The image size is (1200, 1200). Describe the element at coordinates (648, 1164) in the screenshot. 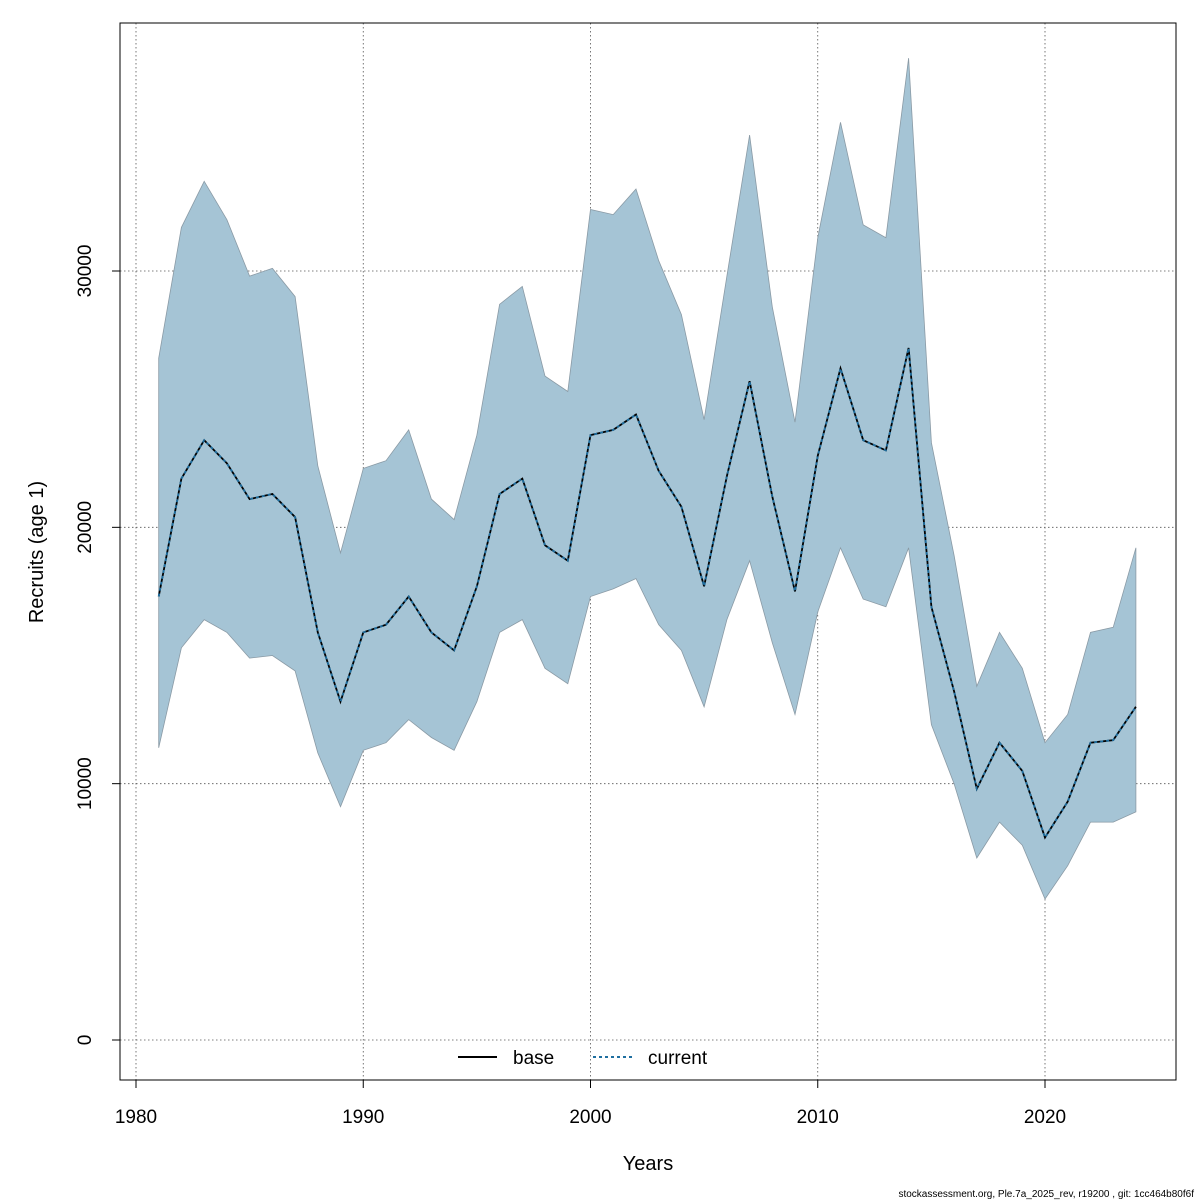

I see `x-axis-title: Years` at that location.